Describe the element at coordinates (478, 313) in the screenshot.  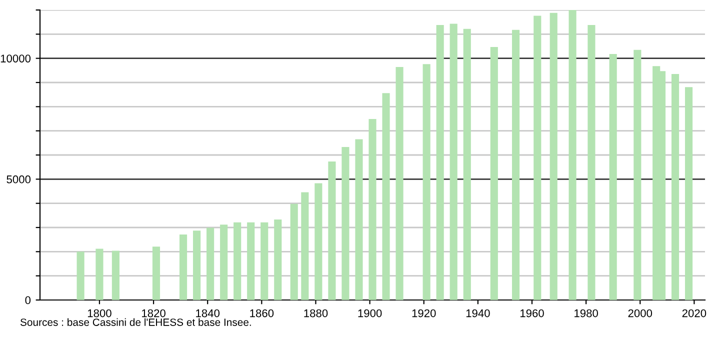
I see `x-tick-label: 1940` at that location.